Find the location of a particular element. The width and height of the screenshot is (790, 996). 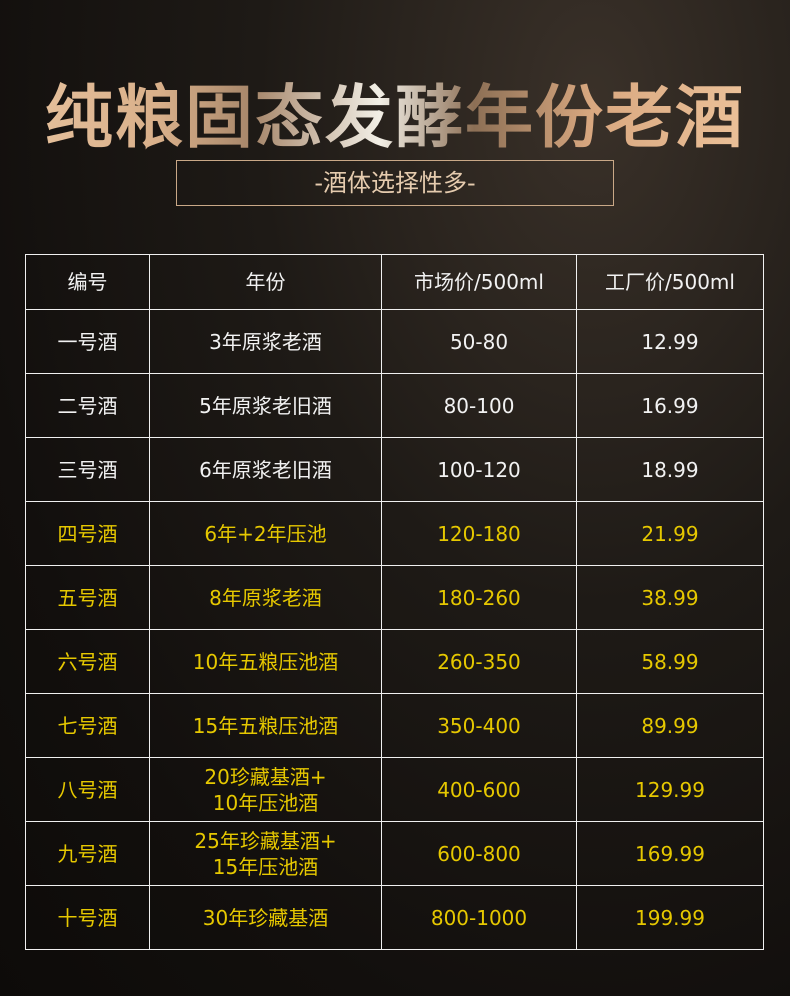

subtitle: -酒体选择性多- is located at coordinates (395, 183).